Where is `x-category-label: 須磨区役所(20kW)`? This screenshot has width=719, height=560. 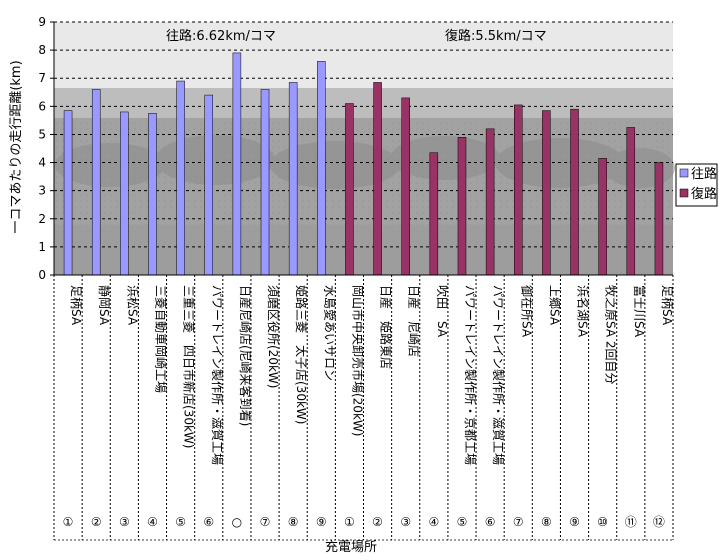
x-category-label: 須磨区役所(20kW) is located at coordinates (273, 336).